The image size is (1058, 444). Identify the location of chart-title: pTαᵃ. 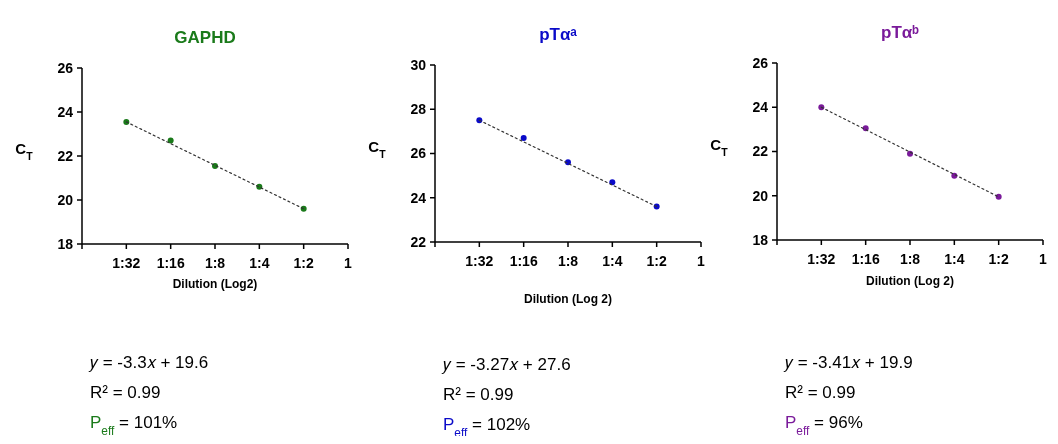
(558, 34).